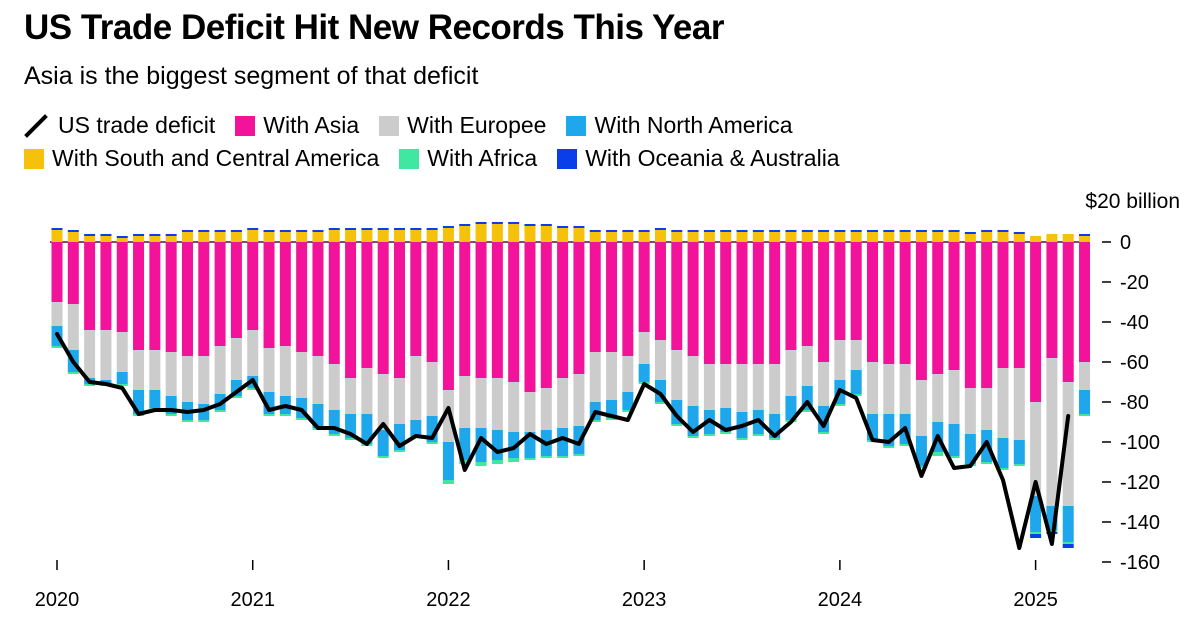 This screenshot has width=1200, height=639. I want to click on legend-item-africa: With Africa, so click(468, 158).